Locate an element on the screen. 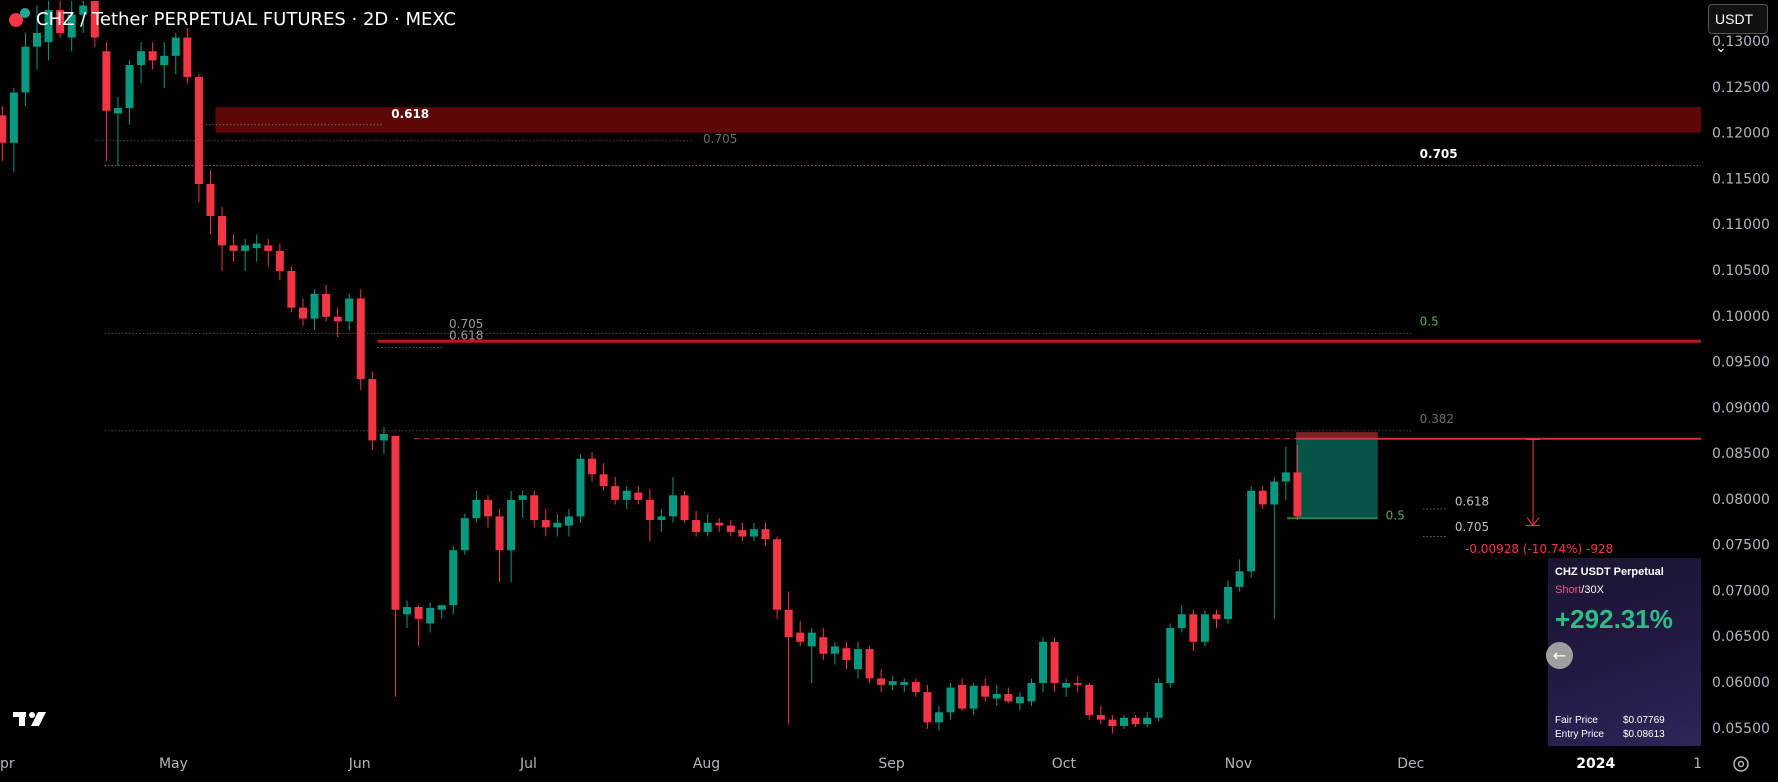 The image size is (1778, 782). level-label: 0.705 is located at coordinates (1439, 154).